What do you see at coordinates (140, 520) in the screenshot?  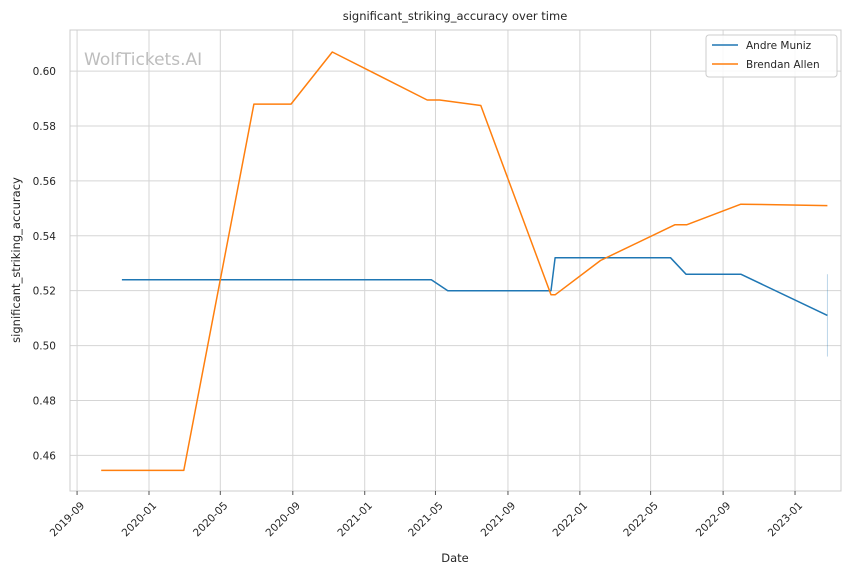 I see `x-tick-label: 2020-01` at bounding box center [140, 520].